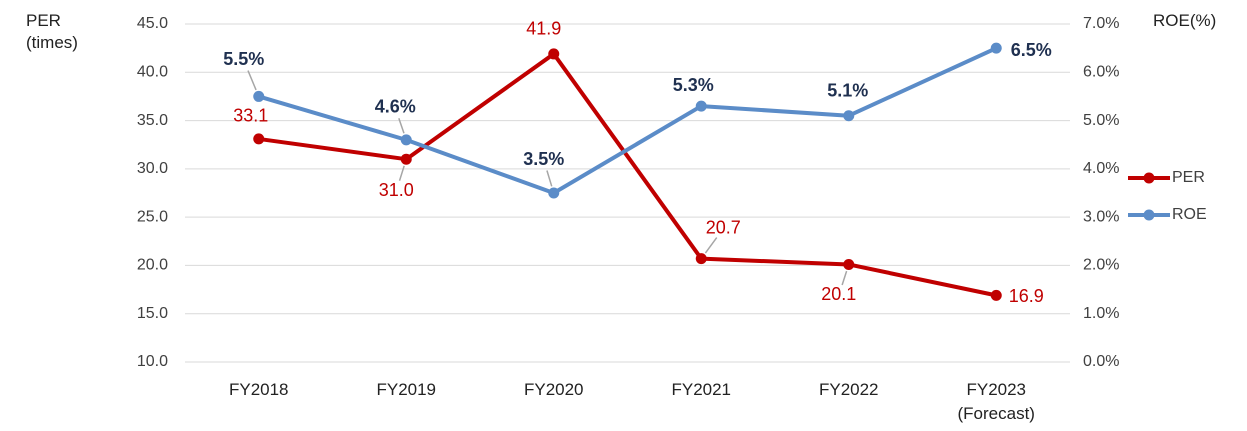  Describe the element at coordinates (1101, 216) in the screenshot. I see `y2-tick-label: 3.0%` at that location.